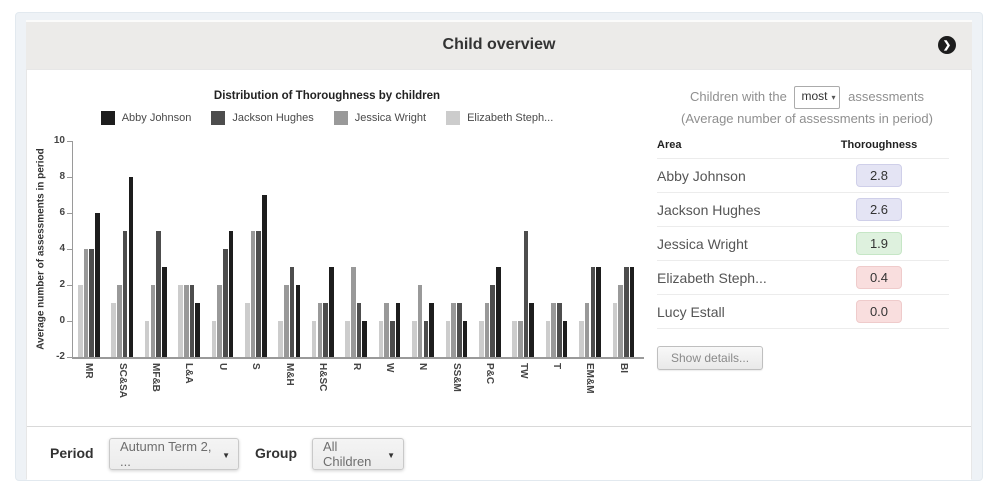  What do you see at coordinates (72, 453) in the screenshot?
I see `period-label: Period` at bounding box center [72, 453].